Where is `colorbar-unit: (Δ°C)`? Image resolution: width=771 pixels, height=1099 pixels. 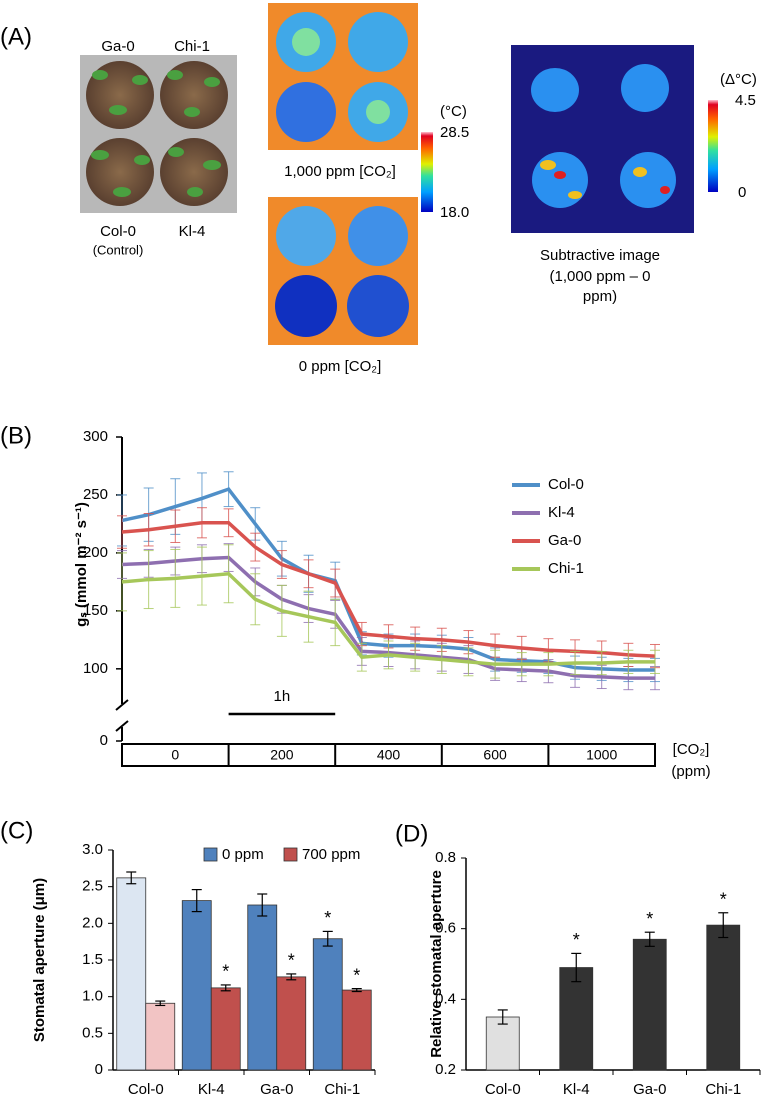 colorbar-unit: (Δ°C) is located at coordinates (738, 79).